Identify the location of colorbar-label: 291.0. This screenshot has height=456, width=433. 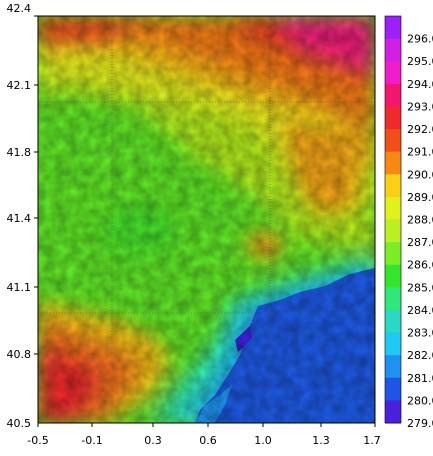
(420, 152).